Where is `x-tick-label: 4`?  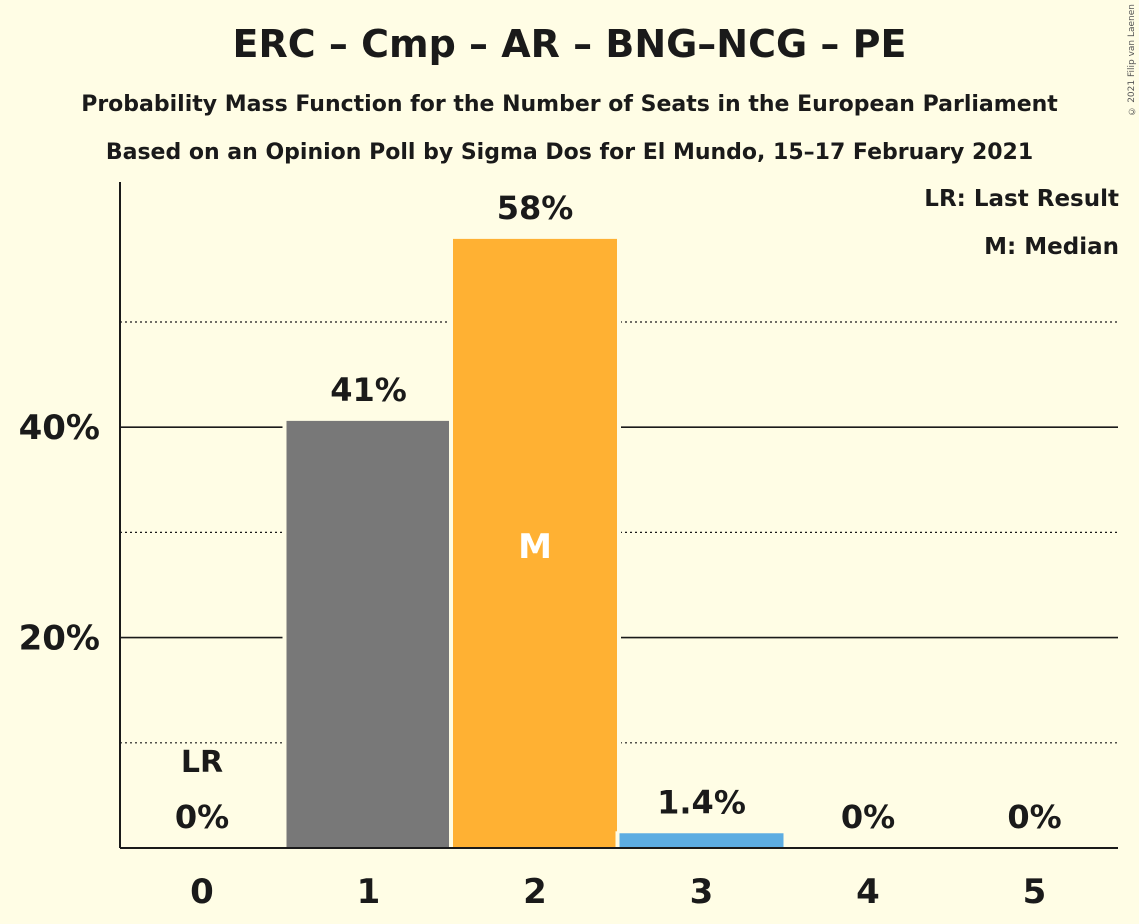
x-tick-label: 4 is located at coordinates (868, 892).